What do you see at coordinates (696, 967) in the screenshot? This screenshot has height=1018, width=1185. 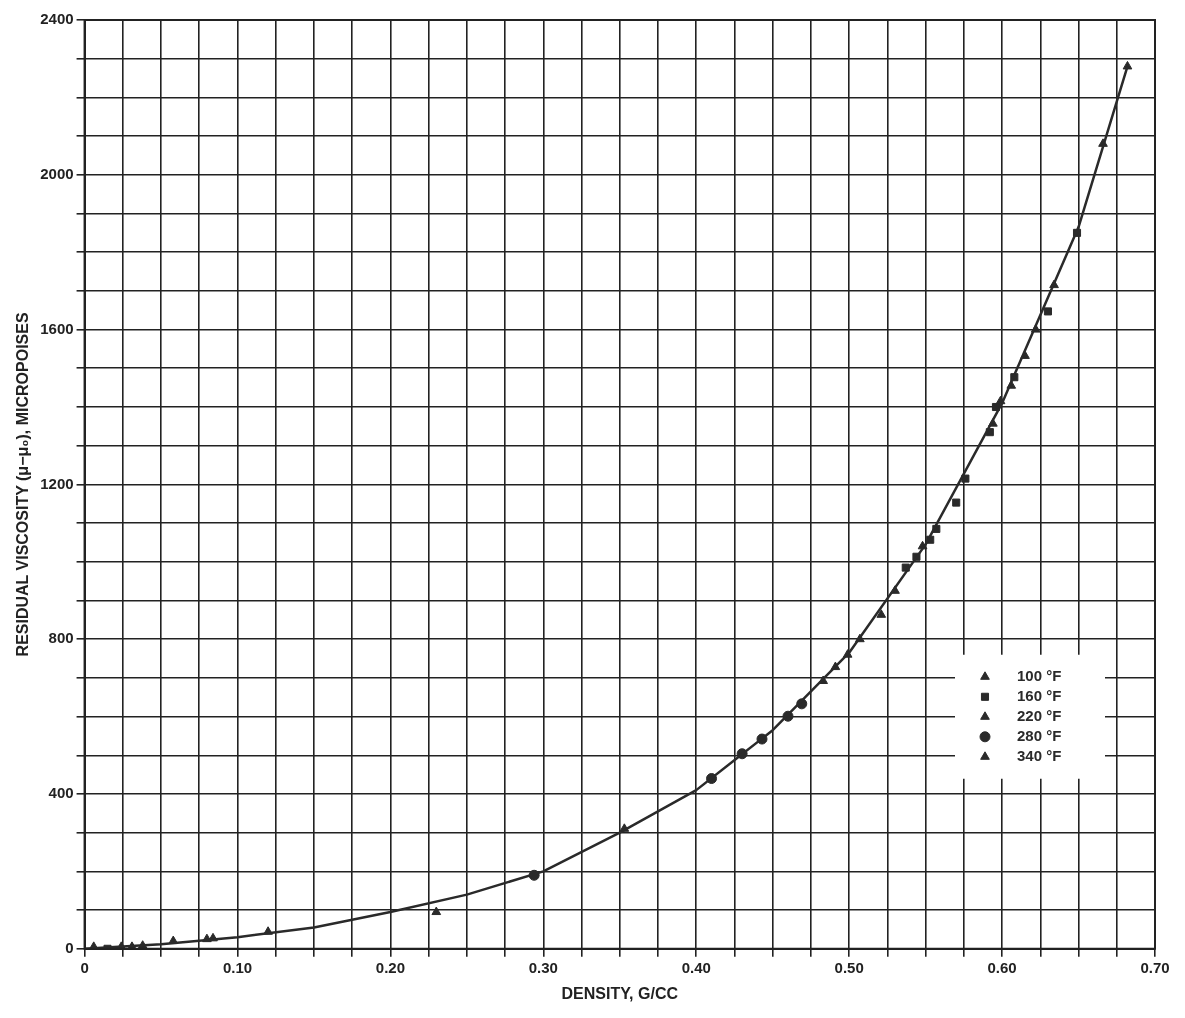 I see `x-tick-label: 0.40` at bounding box center [696, 967].